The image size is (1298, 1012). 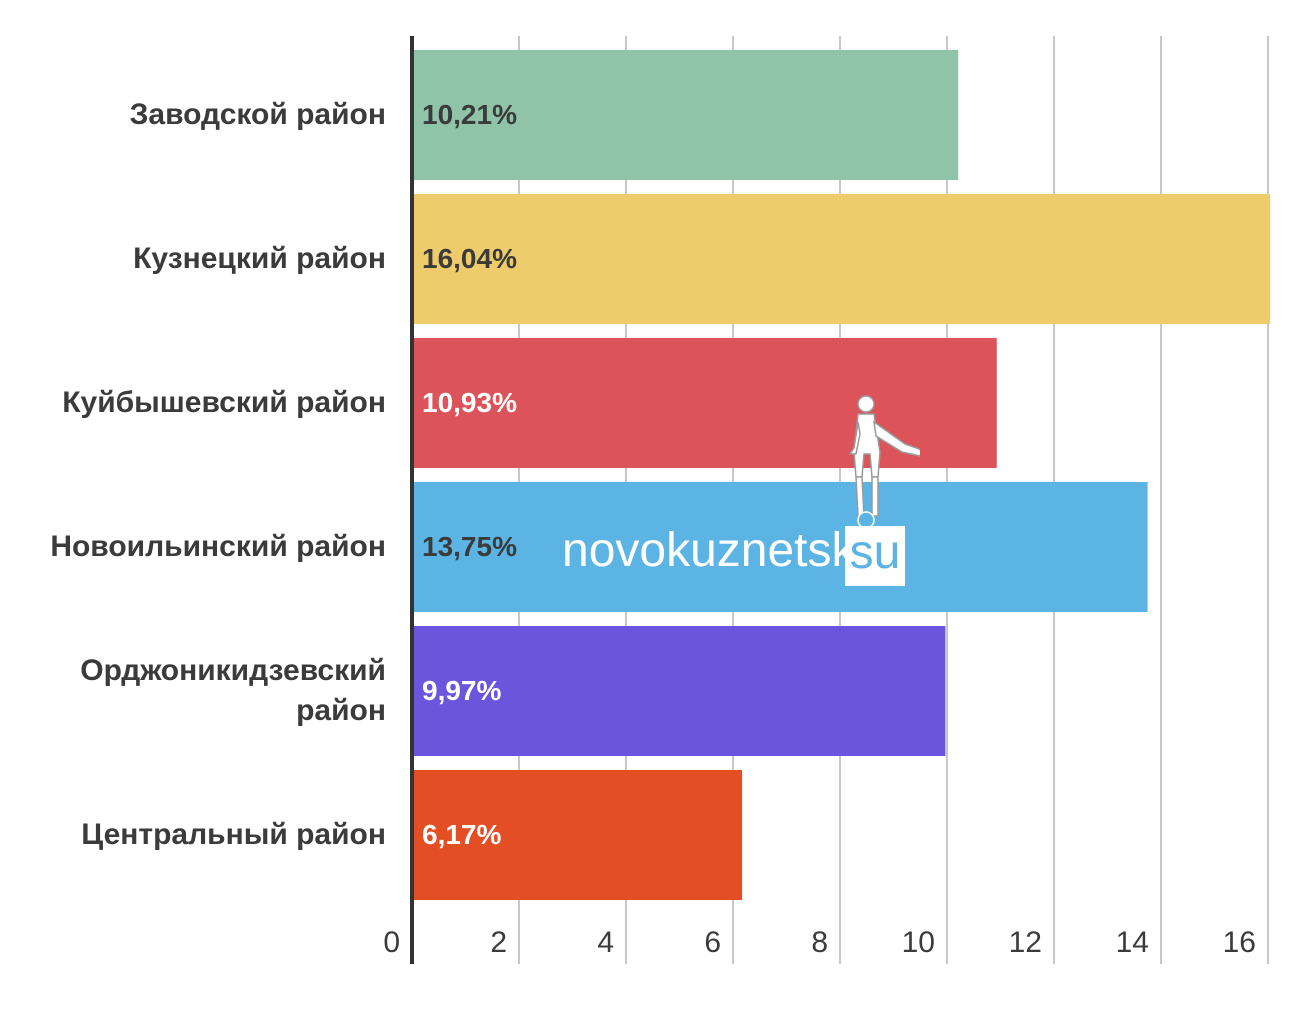 What do you see at coordinates (469, 402) in the screenshot?
I see `value-label: 10,93%` at bounding box center [469, 402].